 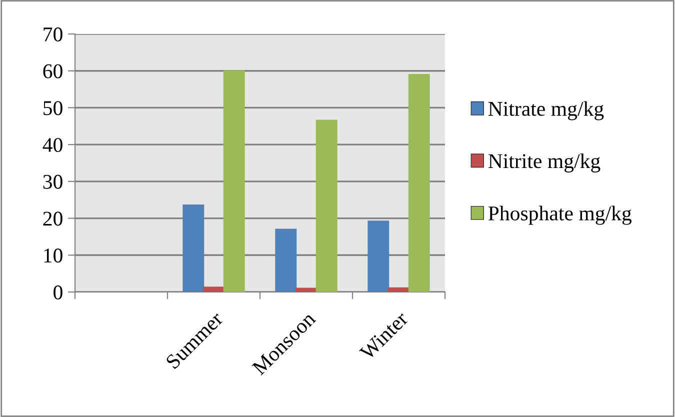 I want to click on y-tick-label: 50, so click(x=53, y=108).